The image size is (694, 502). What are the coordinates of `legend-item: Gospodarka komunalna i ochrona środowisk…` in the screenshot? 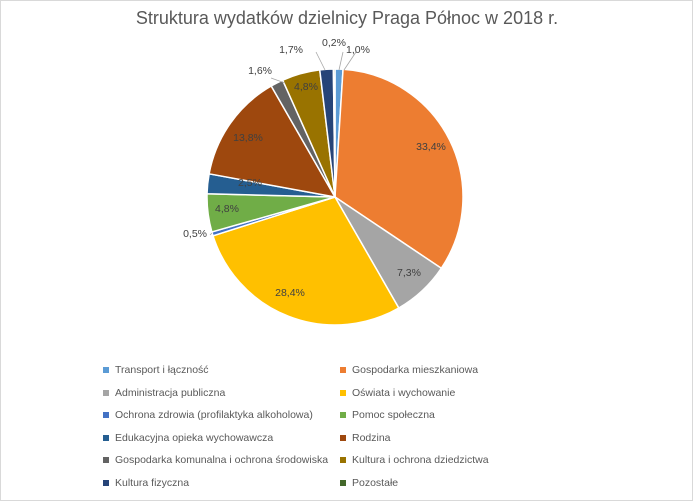 It's located at (215, 460).